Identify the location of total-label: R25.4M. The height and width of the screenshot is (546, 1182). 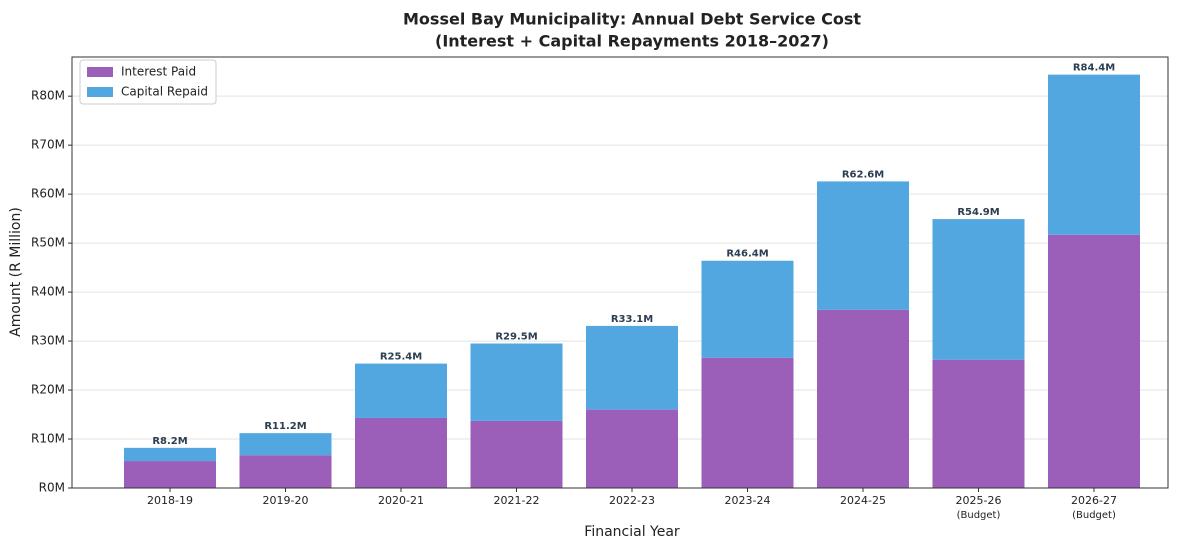
(401, 357).